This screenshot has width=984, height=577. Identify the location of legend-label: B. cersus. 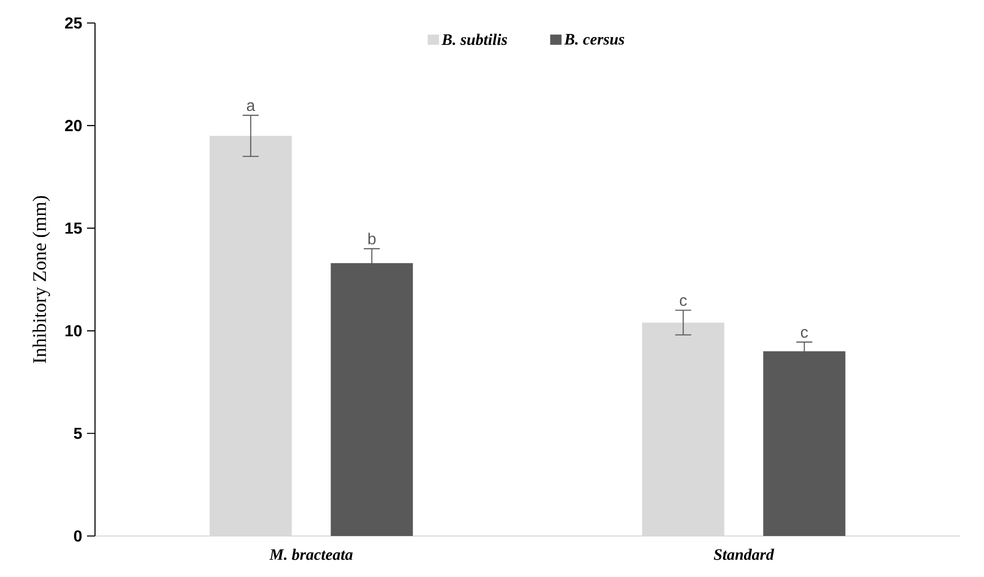
(594, 39).